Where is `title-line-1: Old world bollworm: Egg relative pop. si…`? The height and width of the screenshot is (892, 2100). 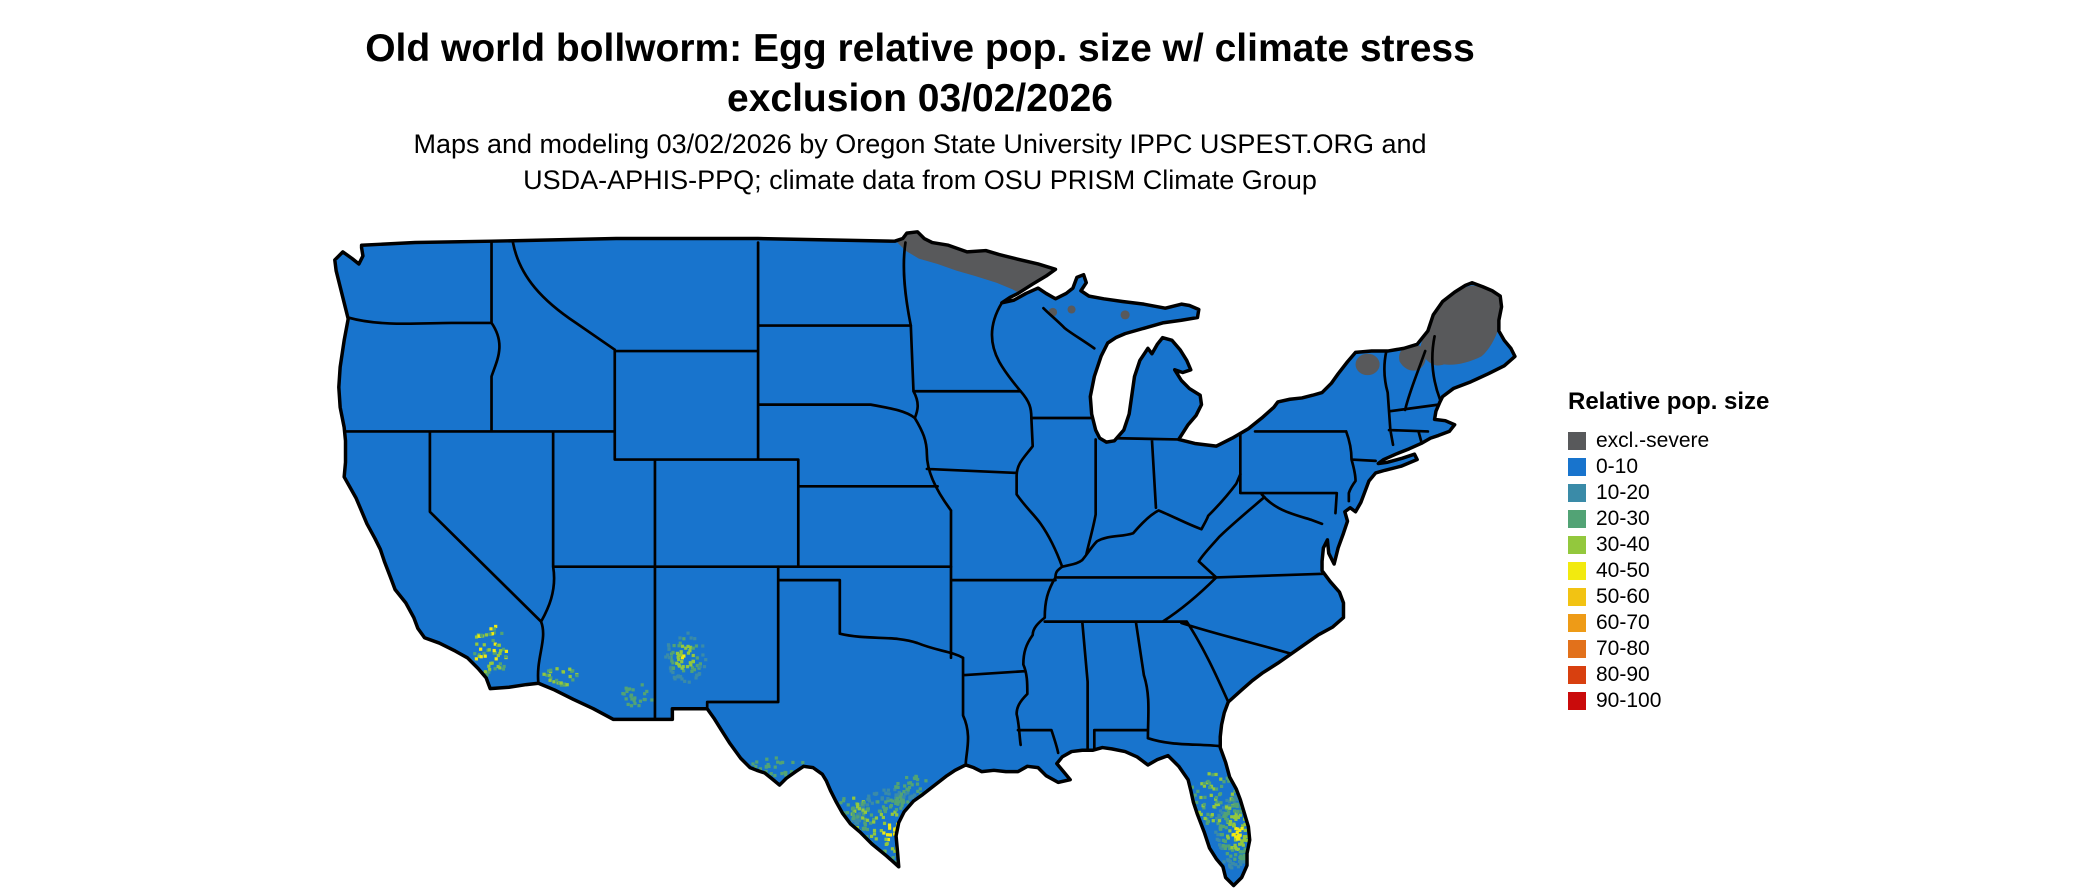 title-line-1: Old world bollworm: Egg relative pop. si… is located at coordinates (920, 48).